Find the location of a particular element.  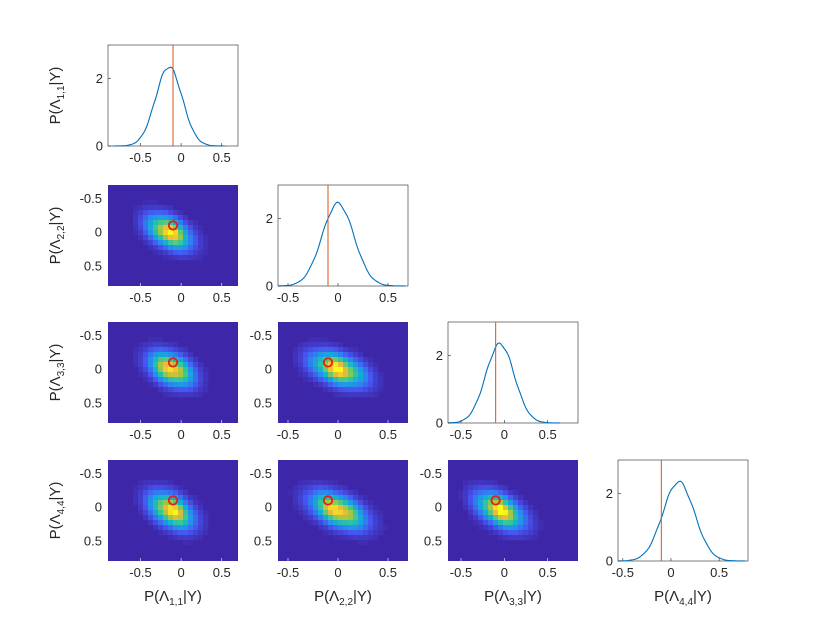

x-tick-label: 0 is located at coordinates (181, 297).